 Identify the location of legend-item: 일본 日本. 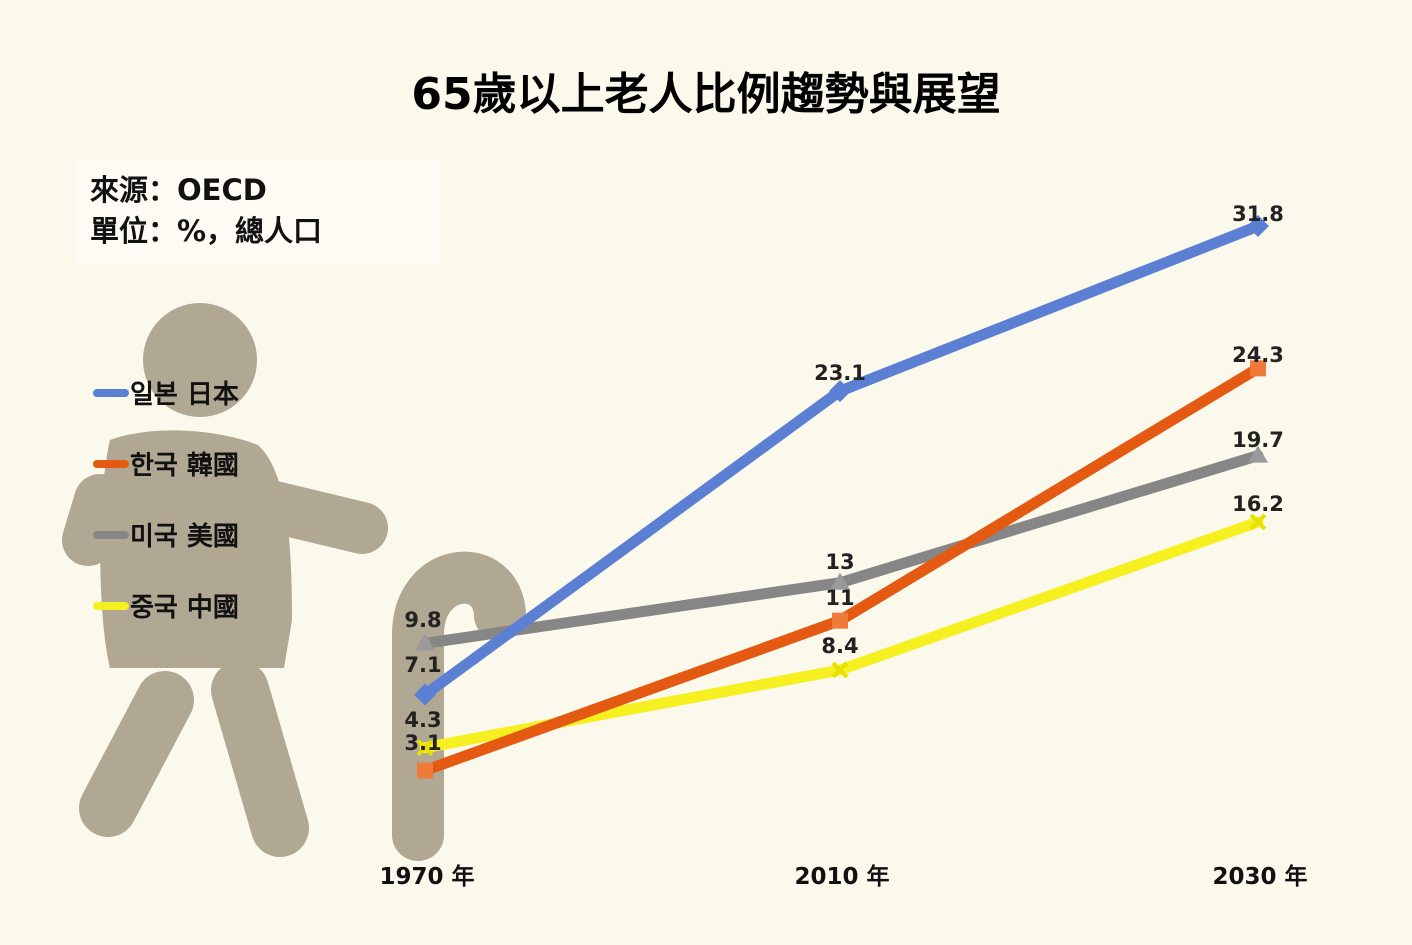
(166, 395).